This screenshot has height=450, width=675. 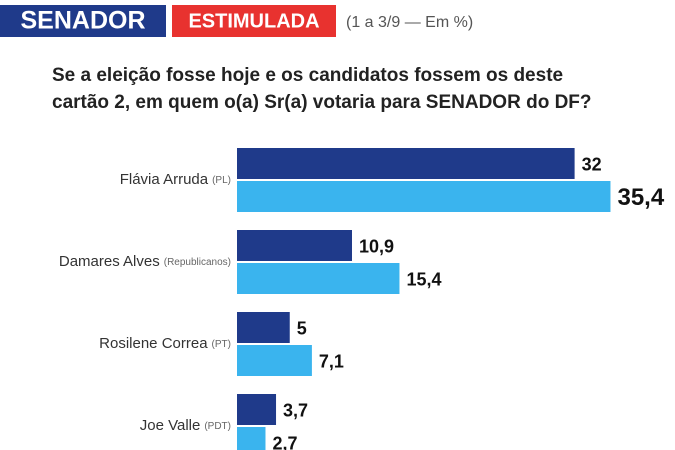 I want to click on tag: SENADOR, so click(x=82, y=21).